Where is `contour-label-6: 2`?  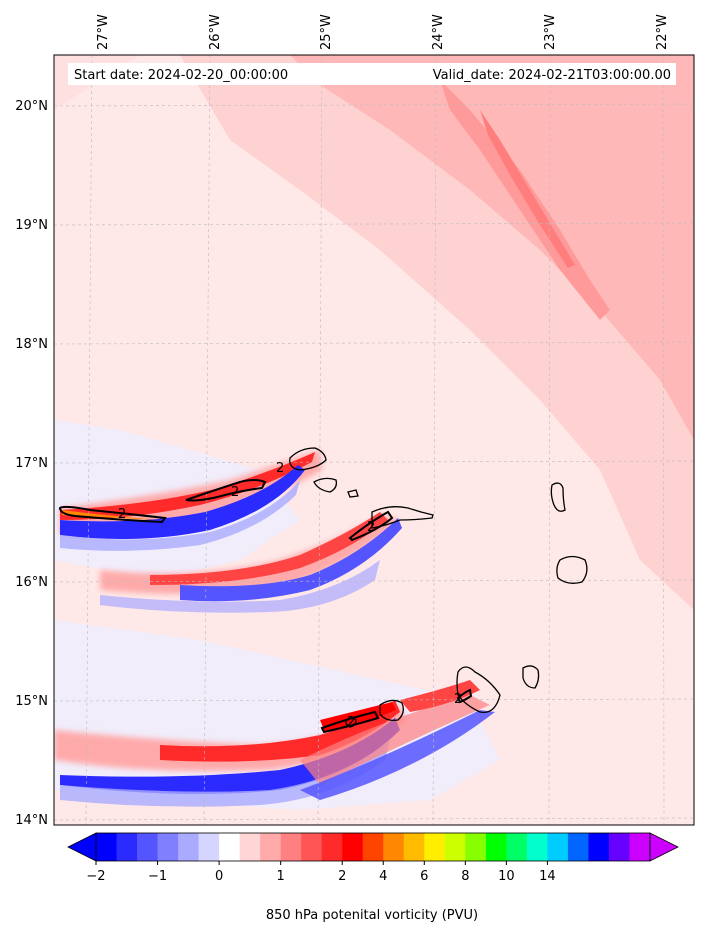 contour-label-6: 2 is located at coordinates (458, 699).